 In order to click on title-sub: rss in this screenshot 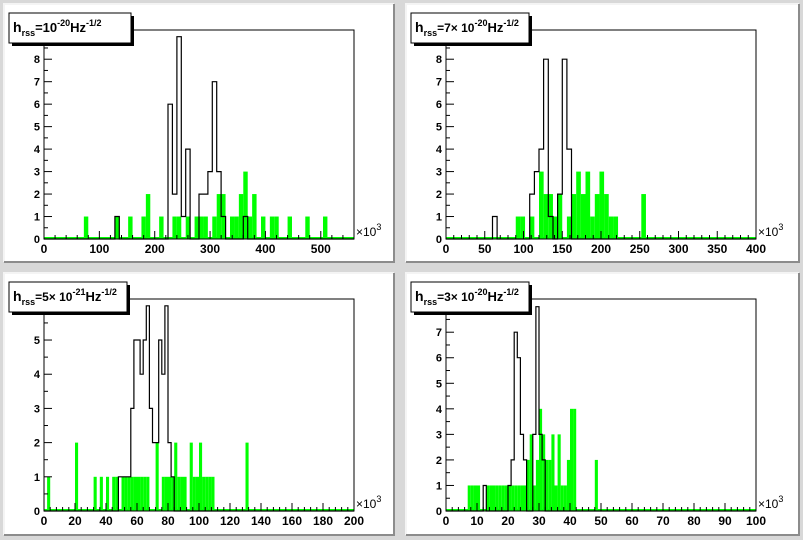, I will do `click(431, 302)`.